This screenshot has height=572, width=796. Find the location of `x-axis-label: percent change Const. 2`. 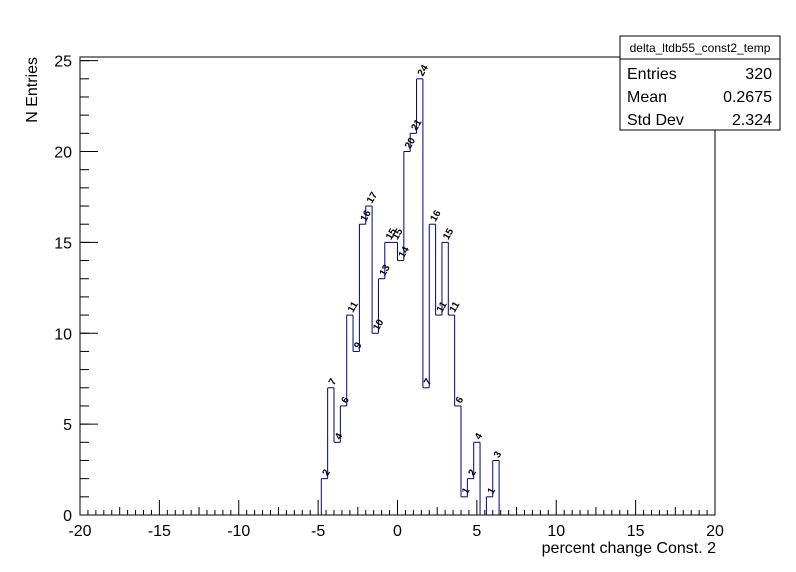

x-axis-label: percent change Const. 2 is located at coordinates (629, 548).